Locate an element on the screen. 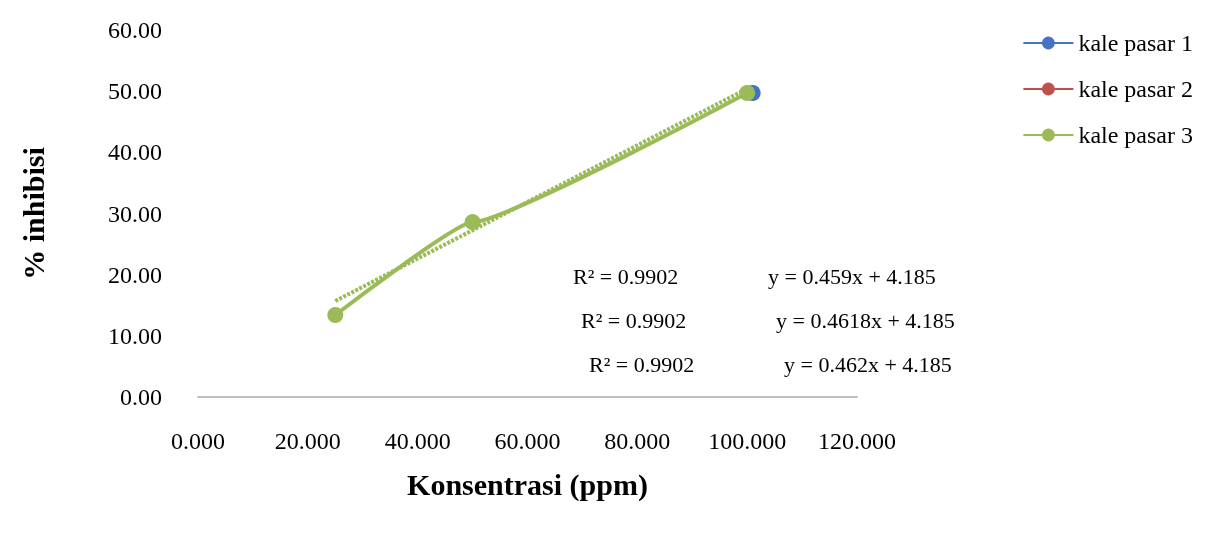 The width and height of the screenshot is (1216, 540). x-tick-label: 40.000 is located at coordinates (417, 441).